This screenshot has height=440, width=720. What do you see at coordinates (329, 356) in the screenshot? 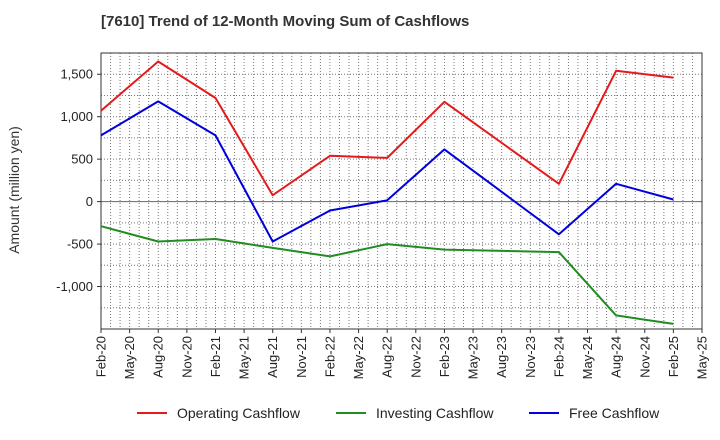
I see `x-tick-label: Feb-22` at bounding box center [329, 356].